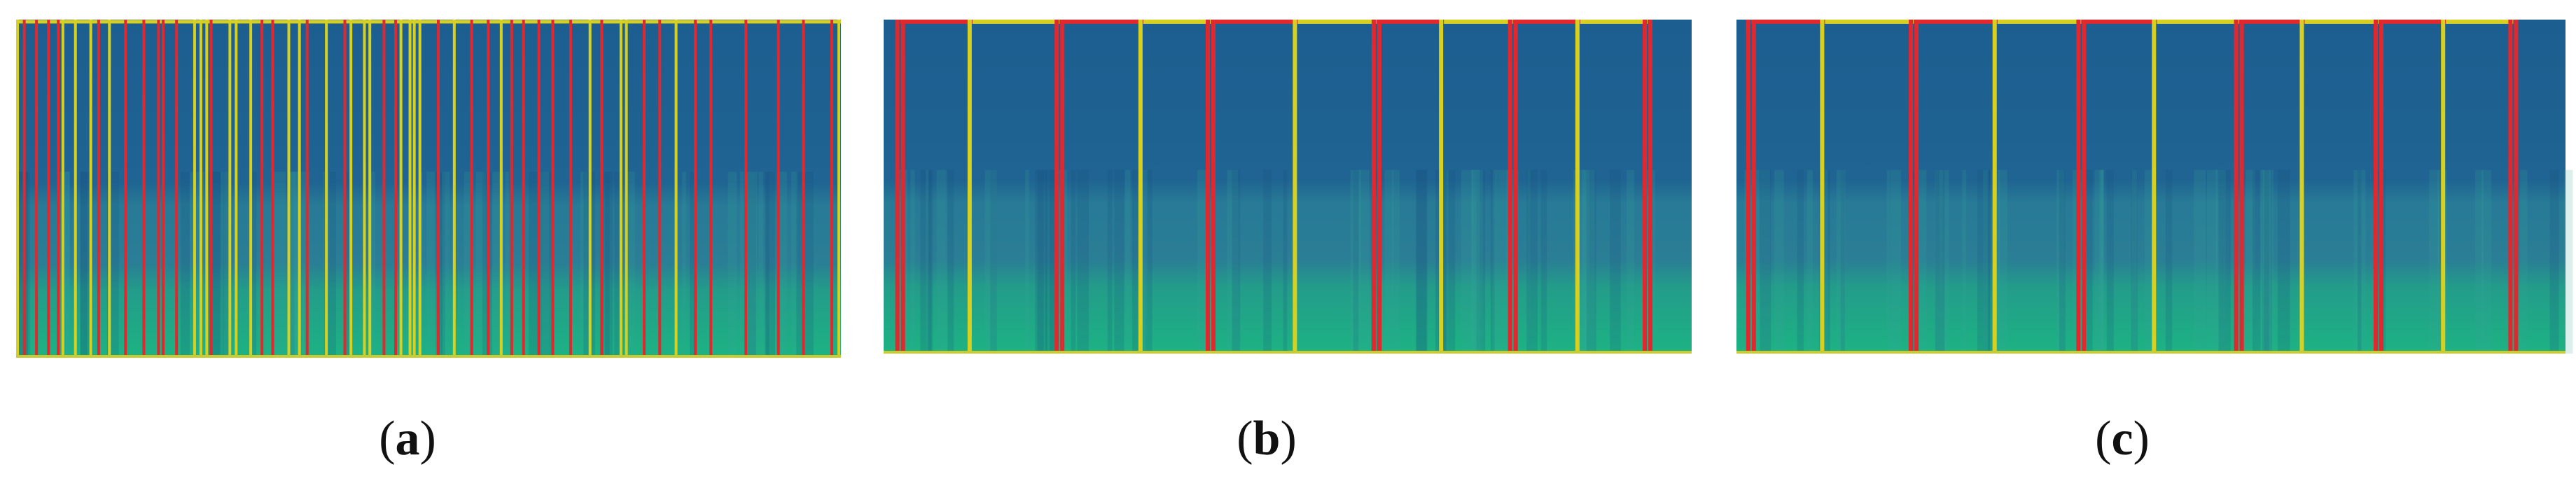  Describe the element at coordinates (407, 439) in the screenshot. I see `panel-label: (a)` at that location.